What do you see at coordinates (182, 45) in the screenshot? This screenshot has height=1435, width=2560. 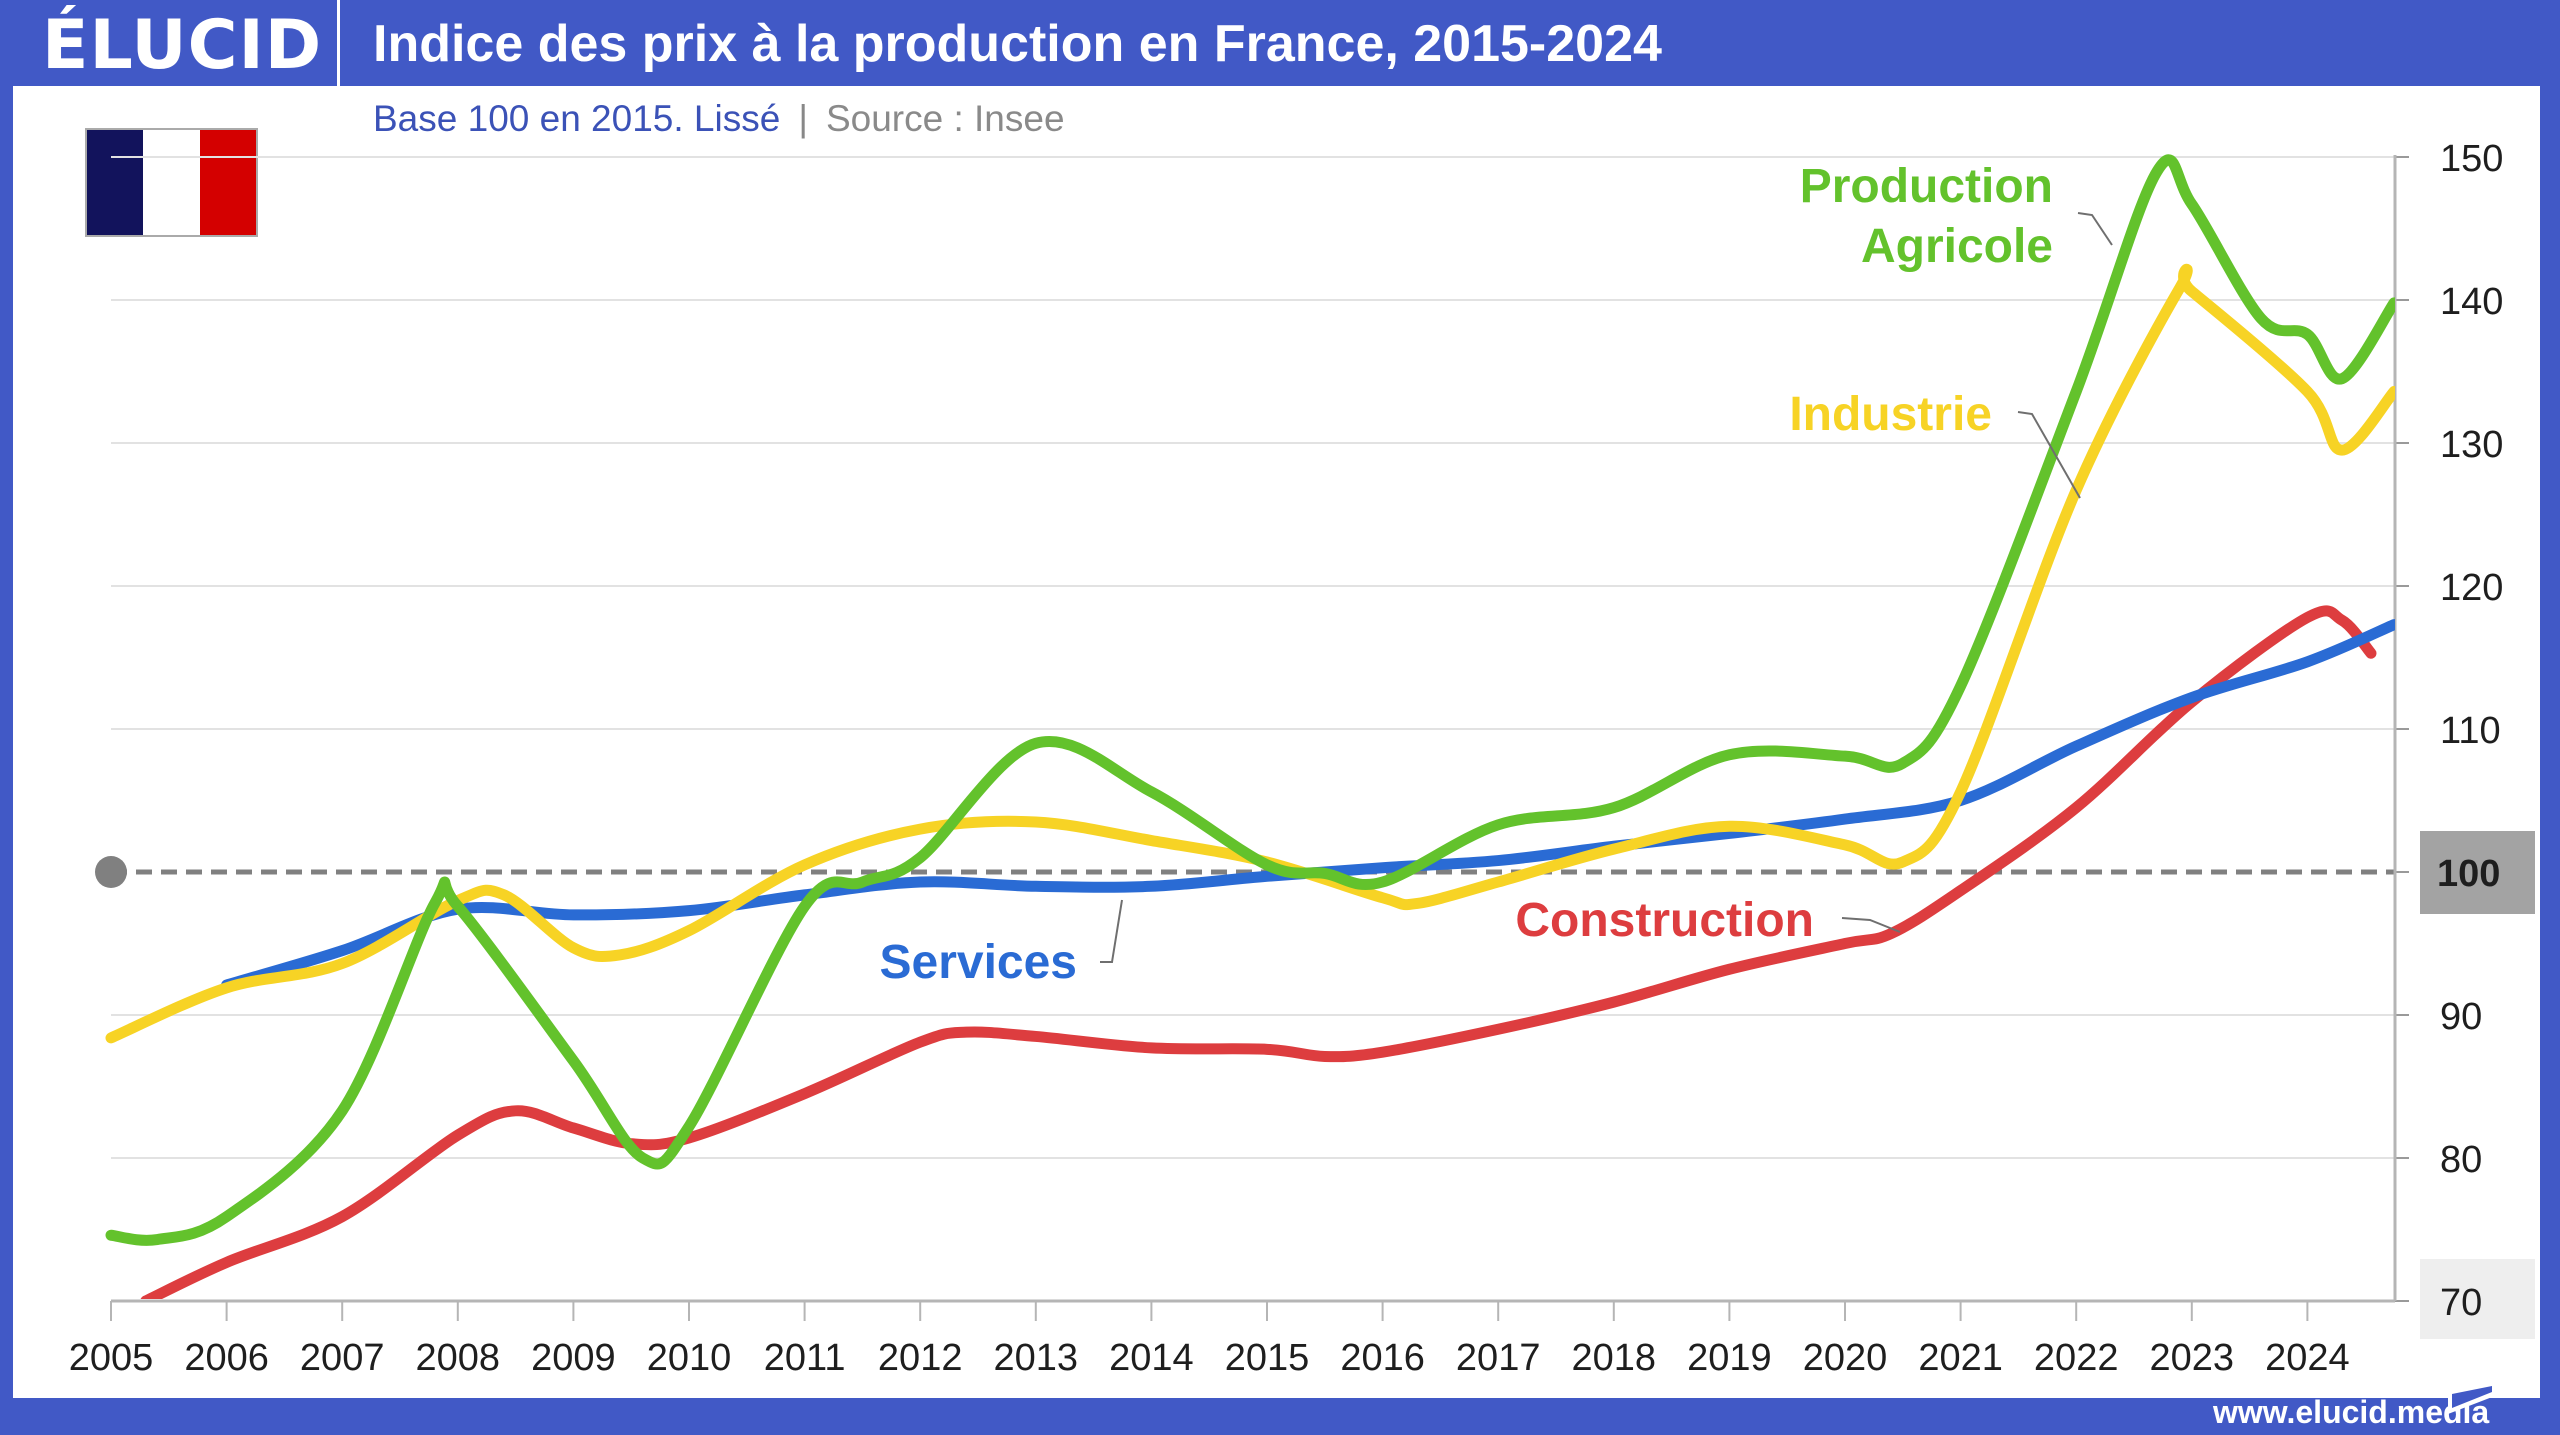 I see `elucid-logo: ÉLUCID` at bounding box center [182, 45].